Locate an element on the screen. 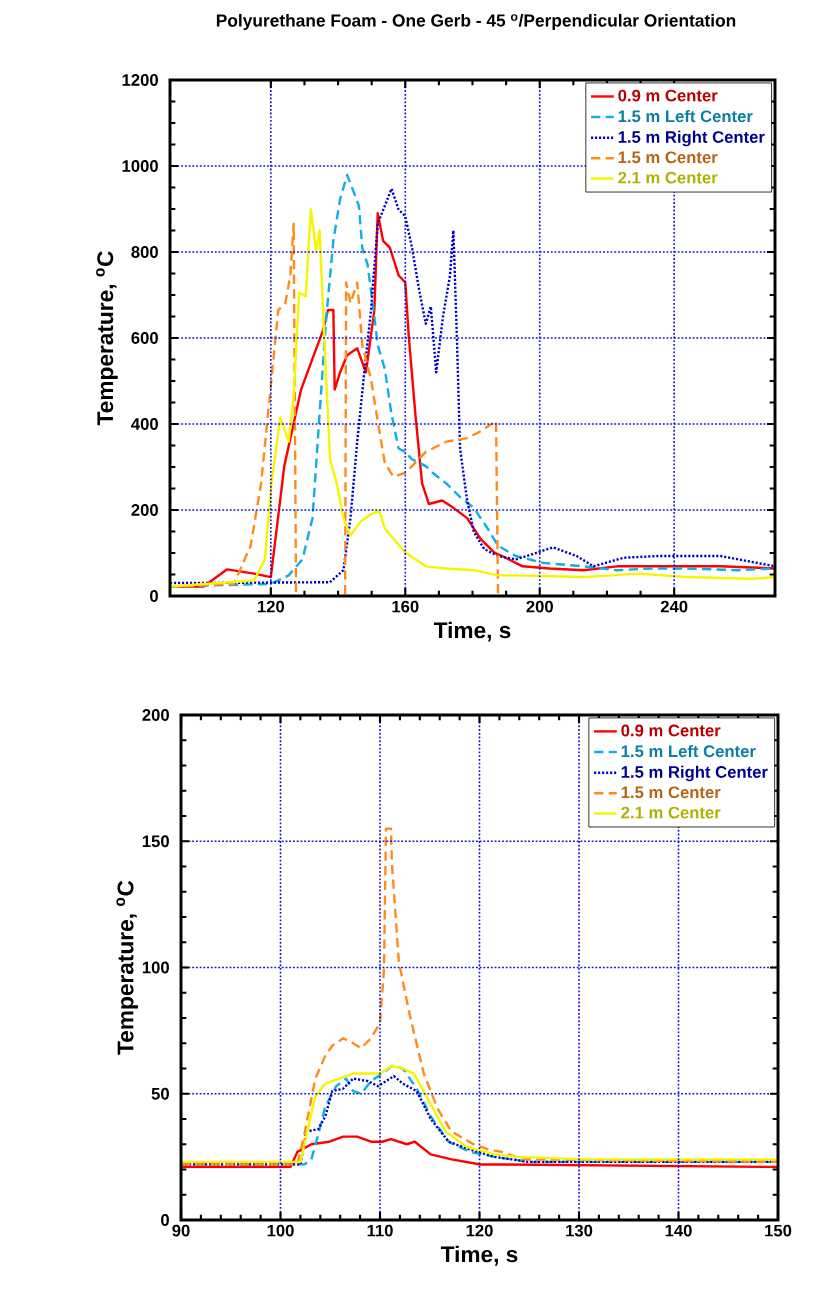  line-series is located at coordinates (479, 1152).